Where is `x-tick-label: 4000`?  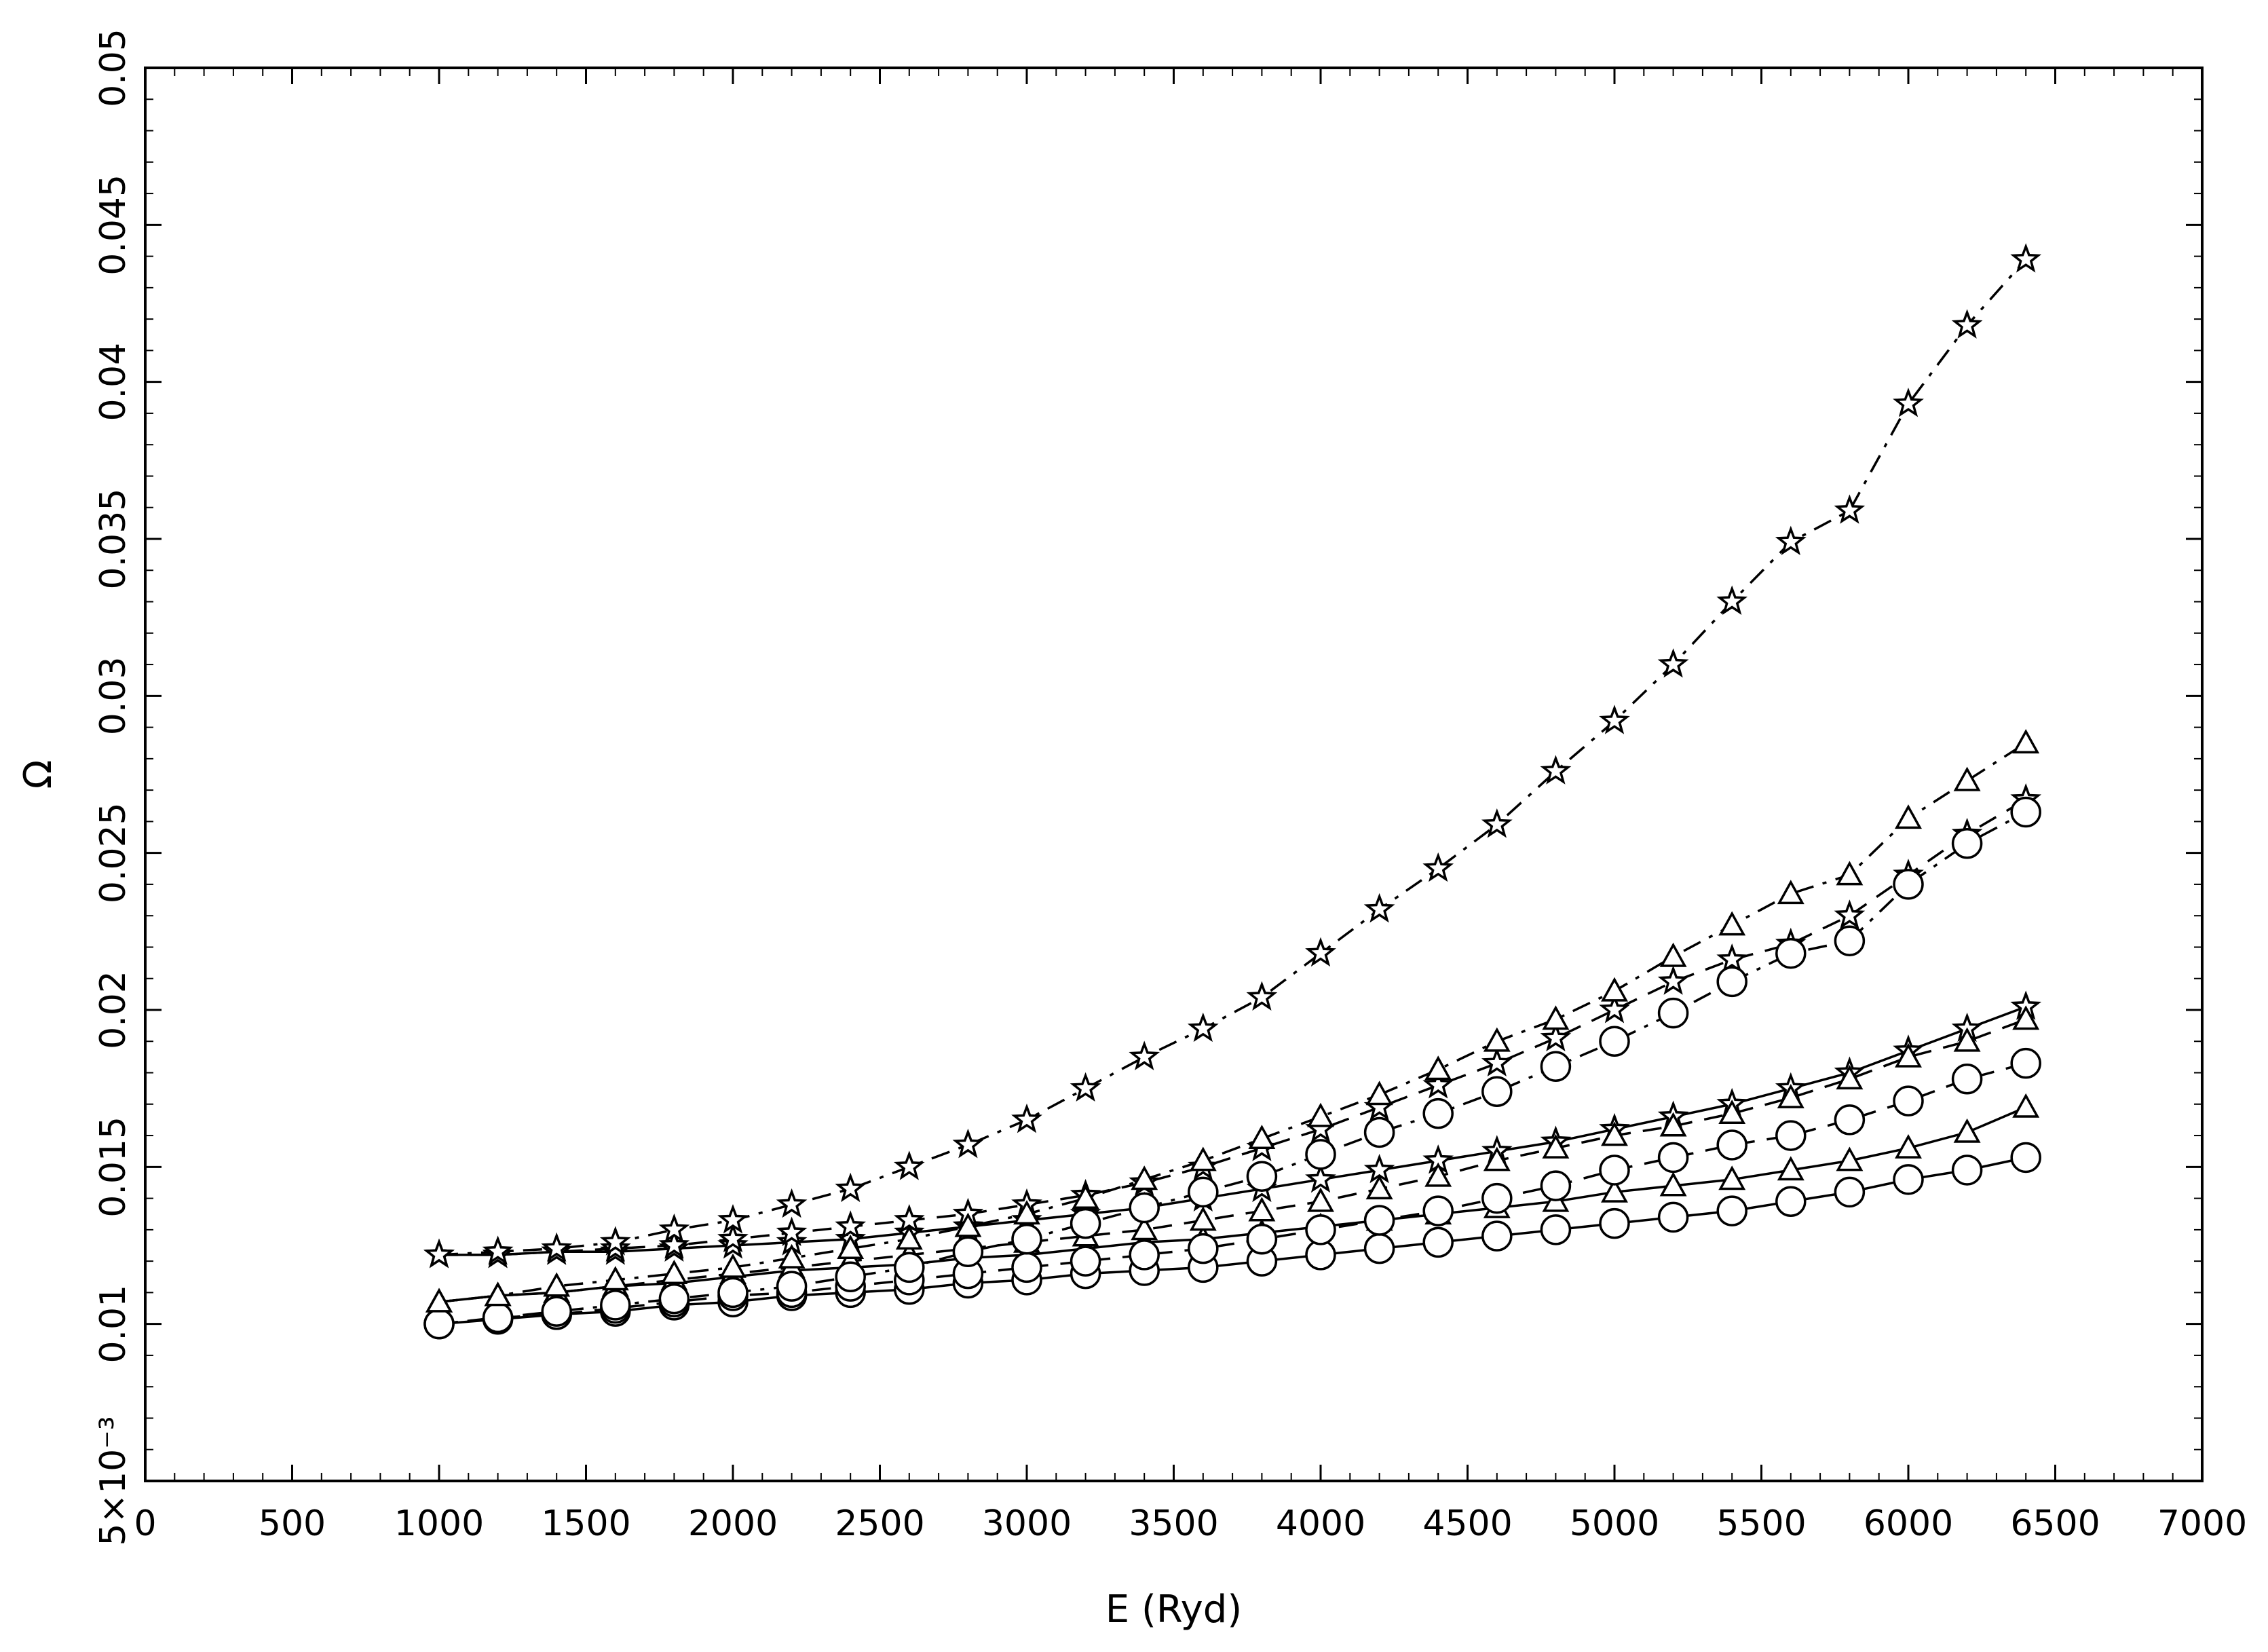
x-tick-label: 4000 is located at coordinates (1320, 1523).